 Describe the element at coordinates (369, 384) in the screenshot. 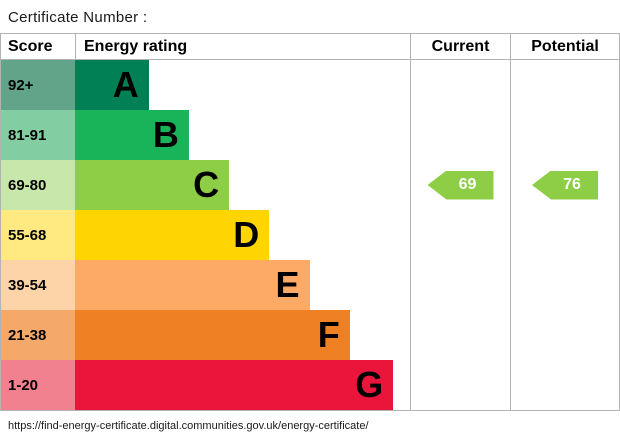

I see `rating-letter: G` at that location.